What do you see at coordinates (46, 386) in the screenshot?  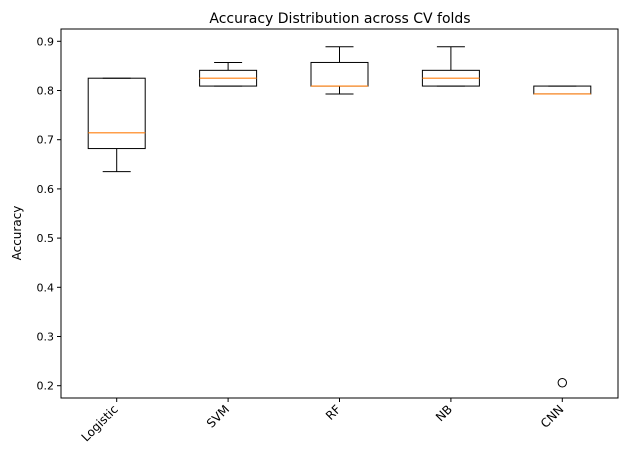 I see `y-tick-label-0: 0.2` at bounding box center [46, 386].